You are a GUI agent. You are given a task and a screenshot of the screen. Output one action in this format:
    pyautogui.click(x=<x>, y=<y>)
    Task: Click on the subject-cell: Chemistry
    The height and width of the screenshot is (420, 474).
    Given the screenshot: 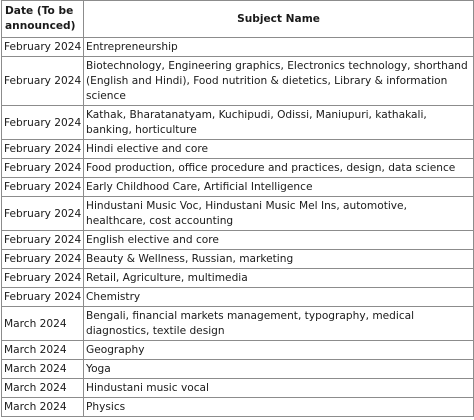 What is the action you would take?
    pyautogui.click(x=278, y=297)
    